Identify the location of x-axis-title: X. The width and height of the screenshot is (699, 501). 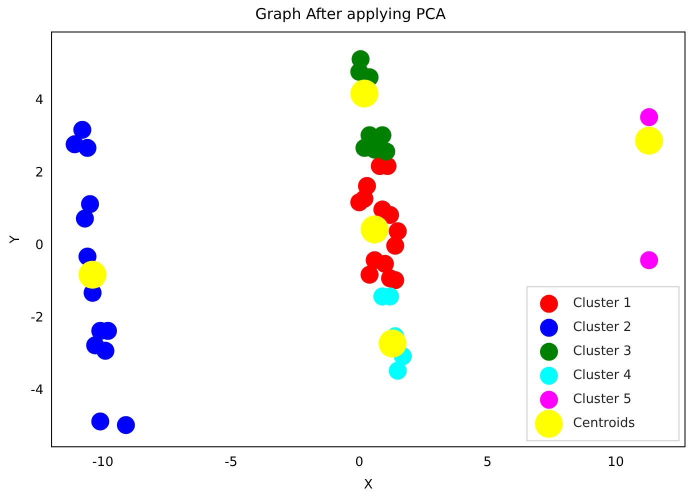
(368, 485).